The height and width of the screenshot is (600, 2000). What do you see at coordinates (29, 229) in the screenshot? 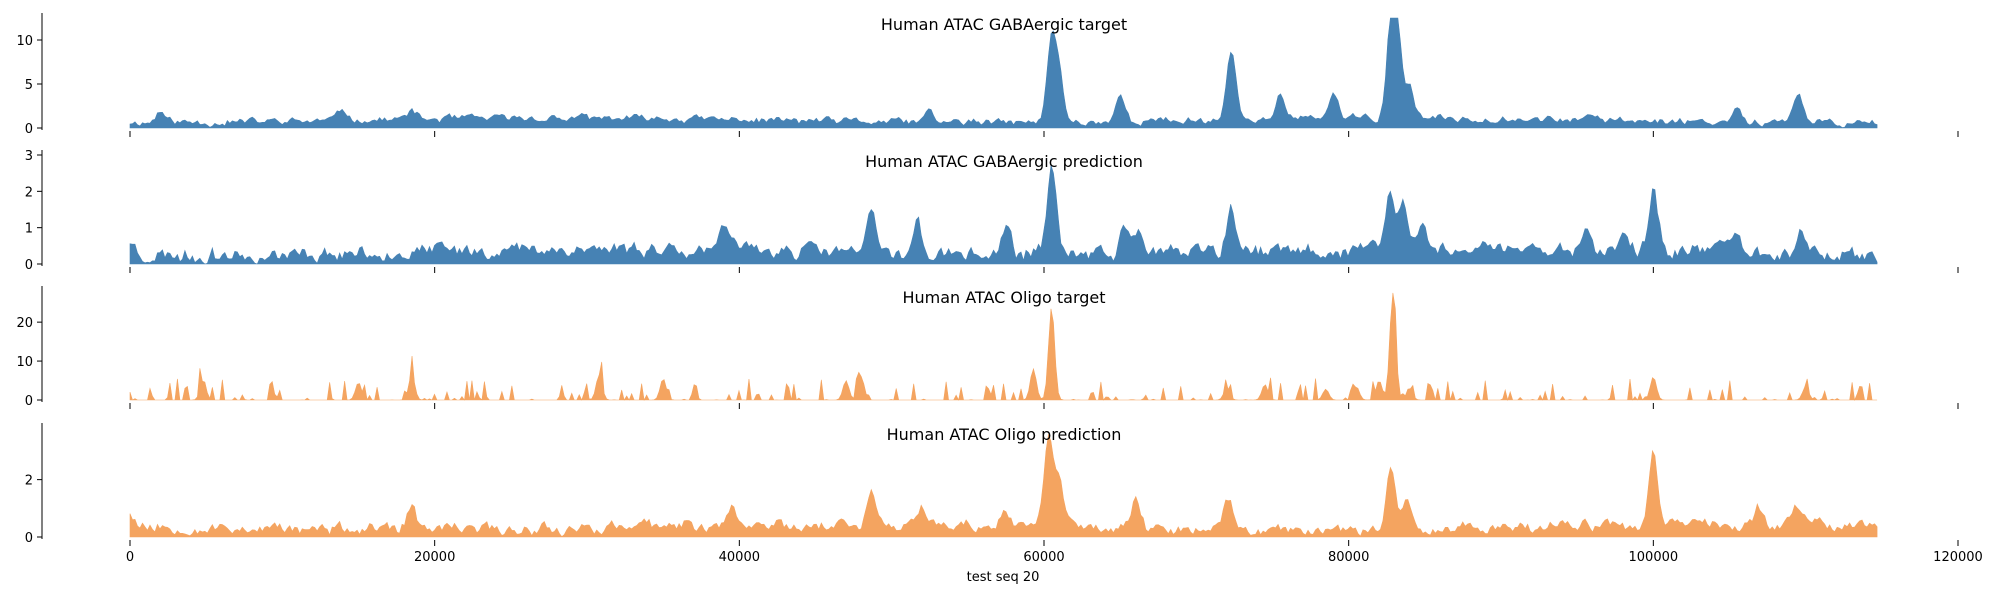
I see `y-tick-label: 1` at bounding box center [29, 229].